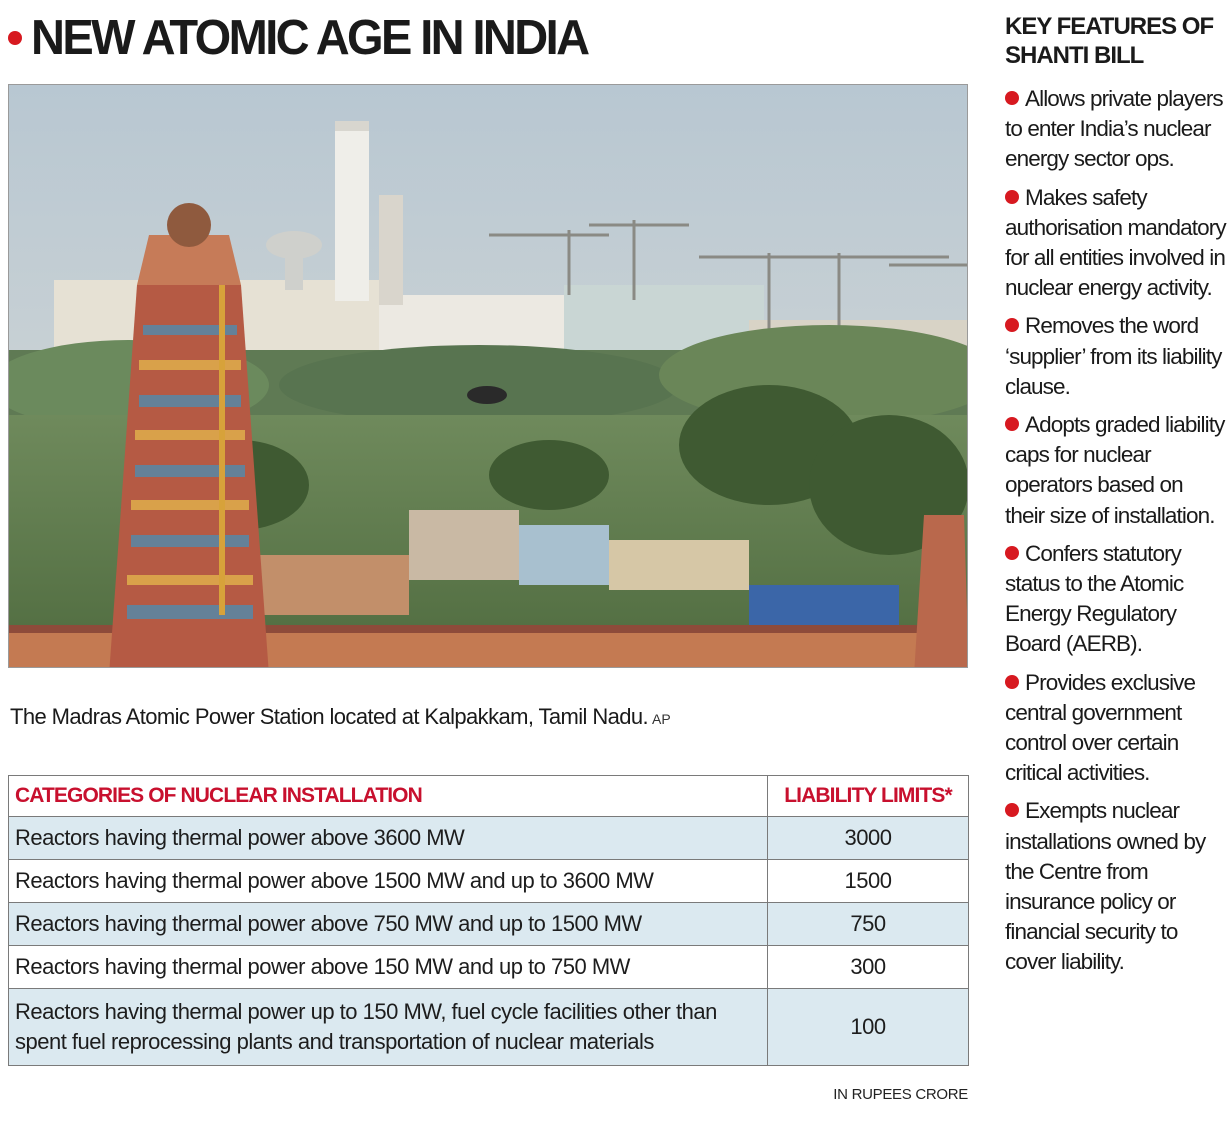 The height and width of the screenshot is (1130, 1230). Describe the element at coordinates (1109, 41) in the screenshot. I see `sidebar-title: KEY FEATURES OF SHANTI BILL` at that location.